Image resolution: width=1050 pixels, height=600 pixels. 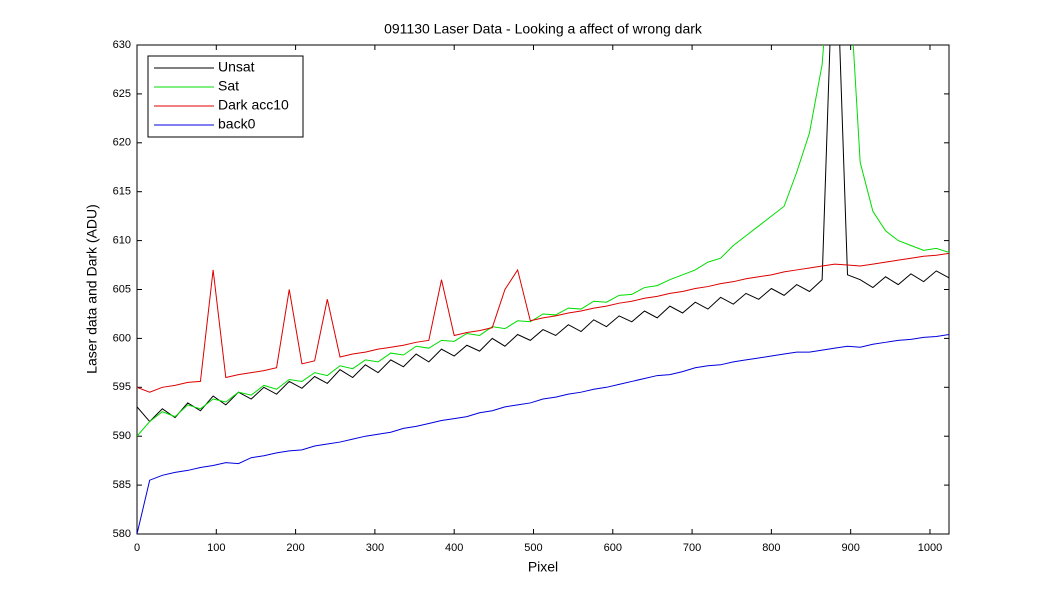 What do you see at coordinates (236, 67) in the screenshot?
I see `legend-label: Unsat` at bounding box center [236, 67].